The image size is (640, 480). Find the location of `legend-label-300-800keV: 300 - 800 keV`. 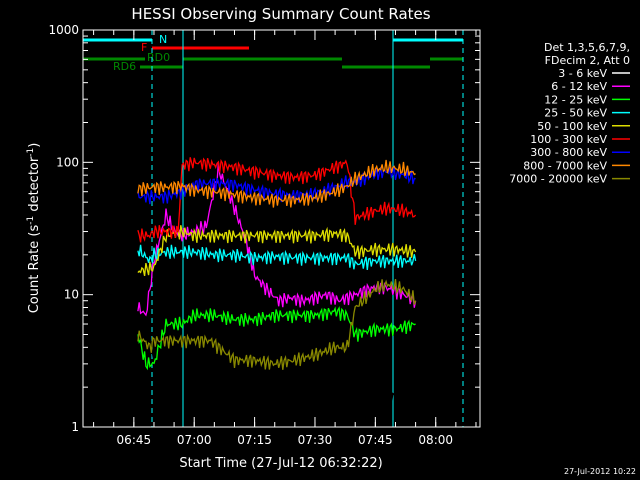

legend-label-300-800keV: 300 - 800 keV is located at coordinates (568, 152).